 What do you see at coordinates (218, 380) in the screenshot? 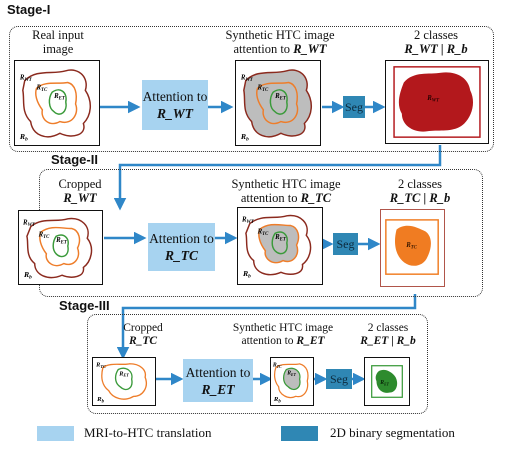
I see `stage3-attention-box: Attention to R_ET` at bounding box center [218, 380].